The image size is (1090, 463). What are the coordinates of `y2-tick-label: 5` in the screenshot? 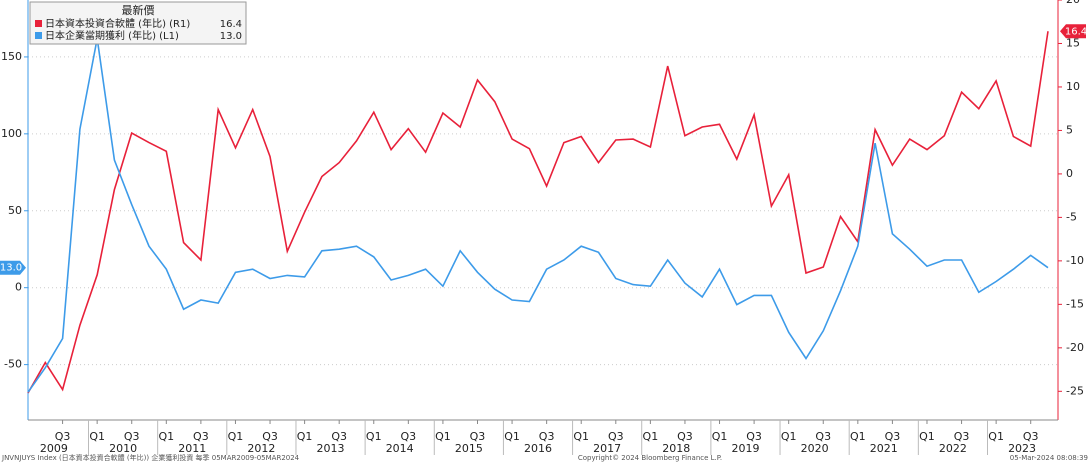 It's located at (1069, 129).